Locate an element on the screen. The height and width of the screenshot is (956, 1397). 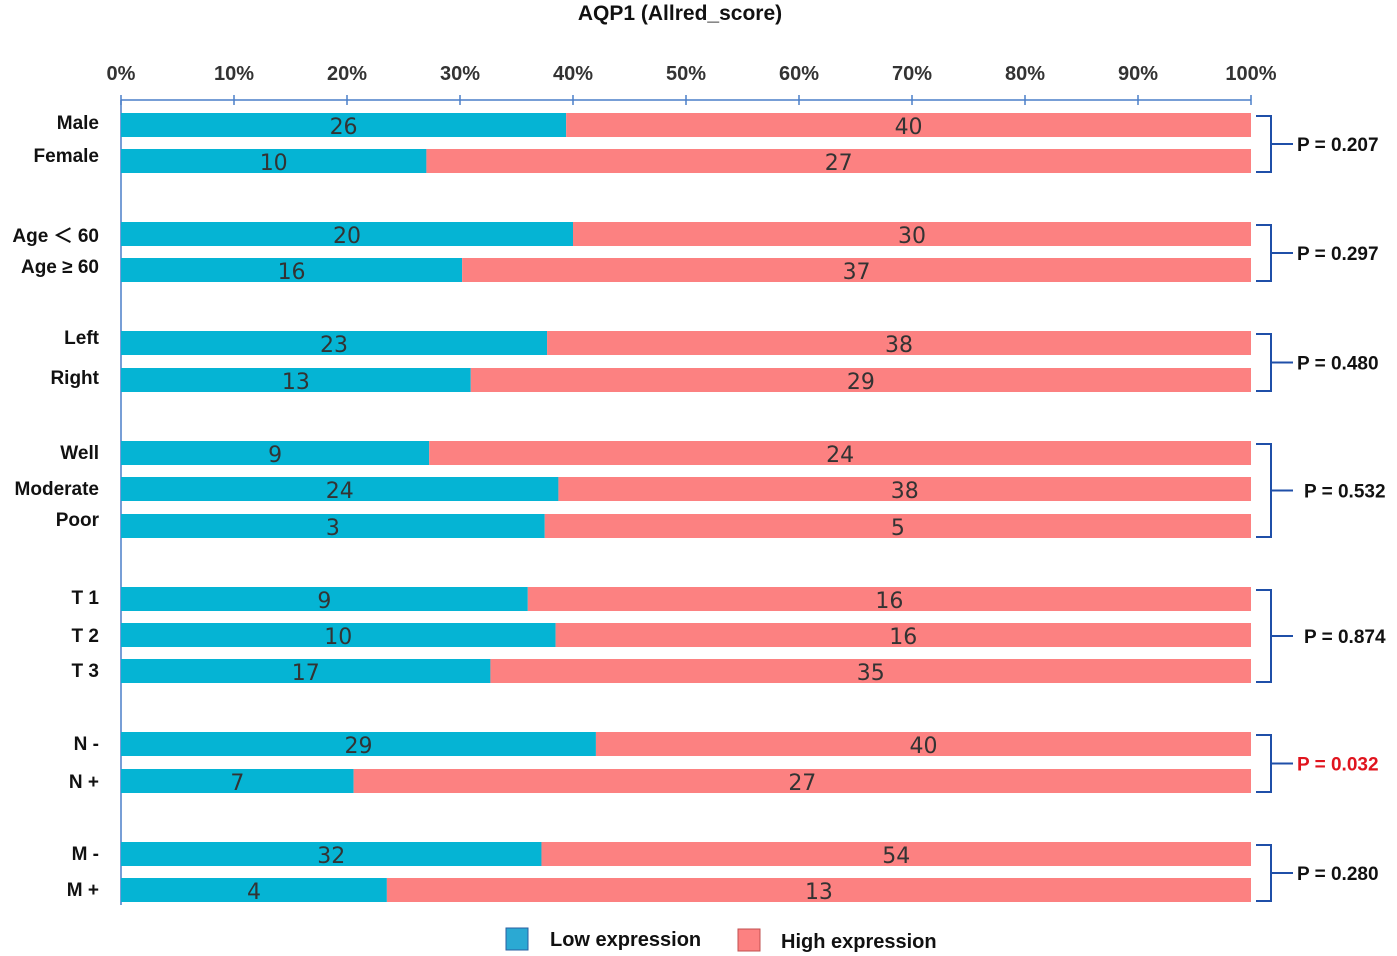
x-tick-label: 70% is located at coordinates (912, 74).